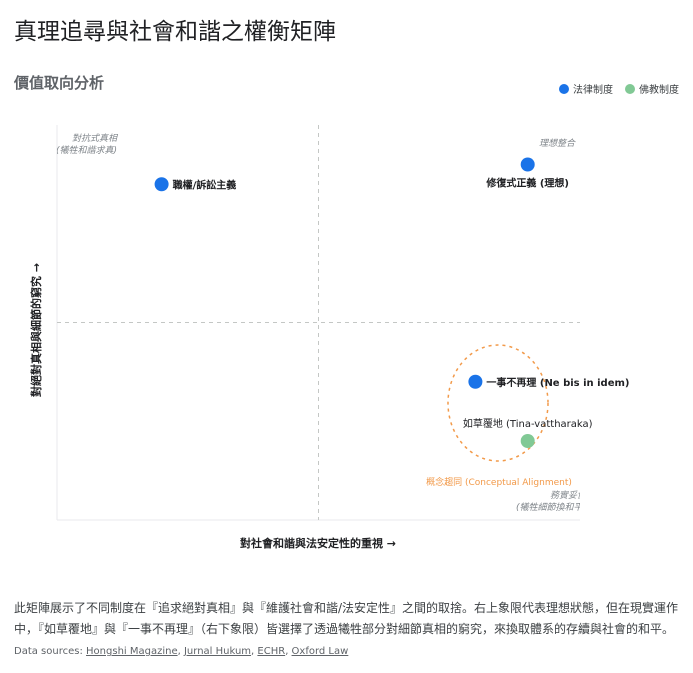 The height and width of the screenshot is (673, 693). I want to click on source-link: Oxford Law, so click(320, 651).